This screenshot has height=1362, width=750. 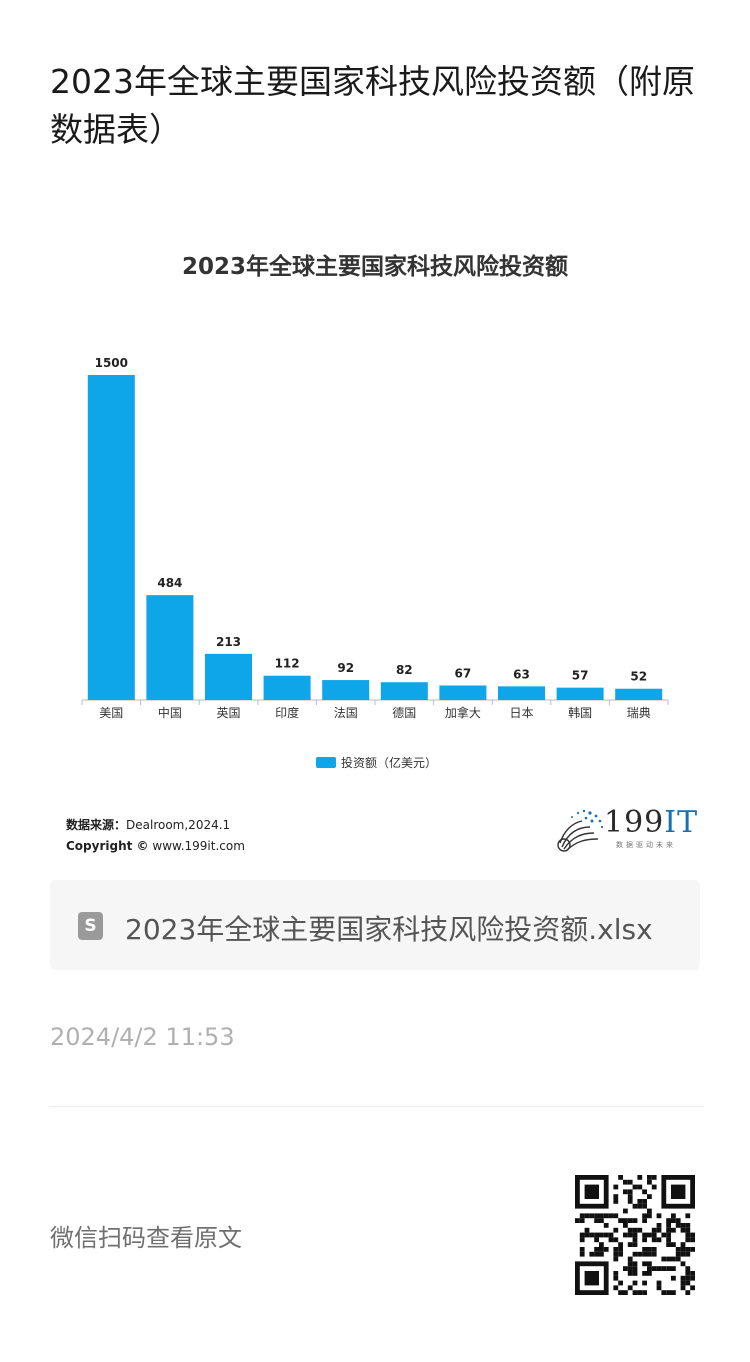 I want to click on spreadsheet-file-icon: S, so click(x=90, y=926).